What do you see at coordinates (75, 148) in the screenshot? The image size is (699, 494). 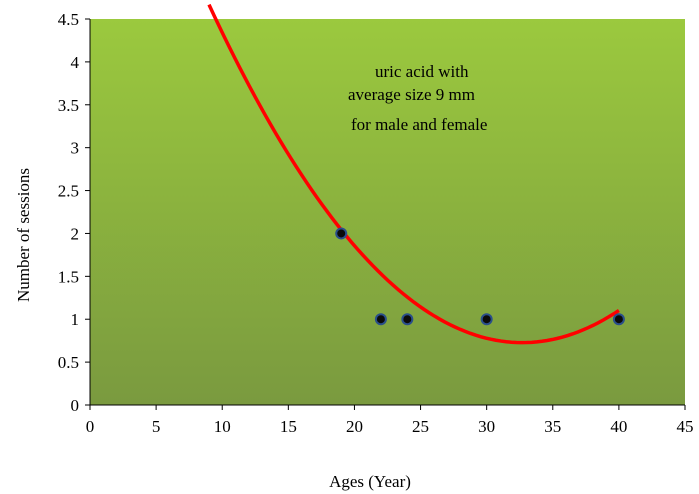 I see `y-tick-label: 3` at bounding box center [75, 148].